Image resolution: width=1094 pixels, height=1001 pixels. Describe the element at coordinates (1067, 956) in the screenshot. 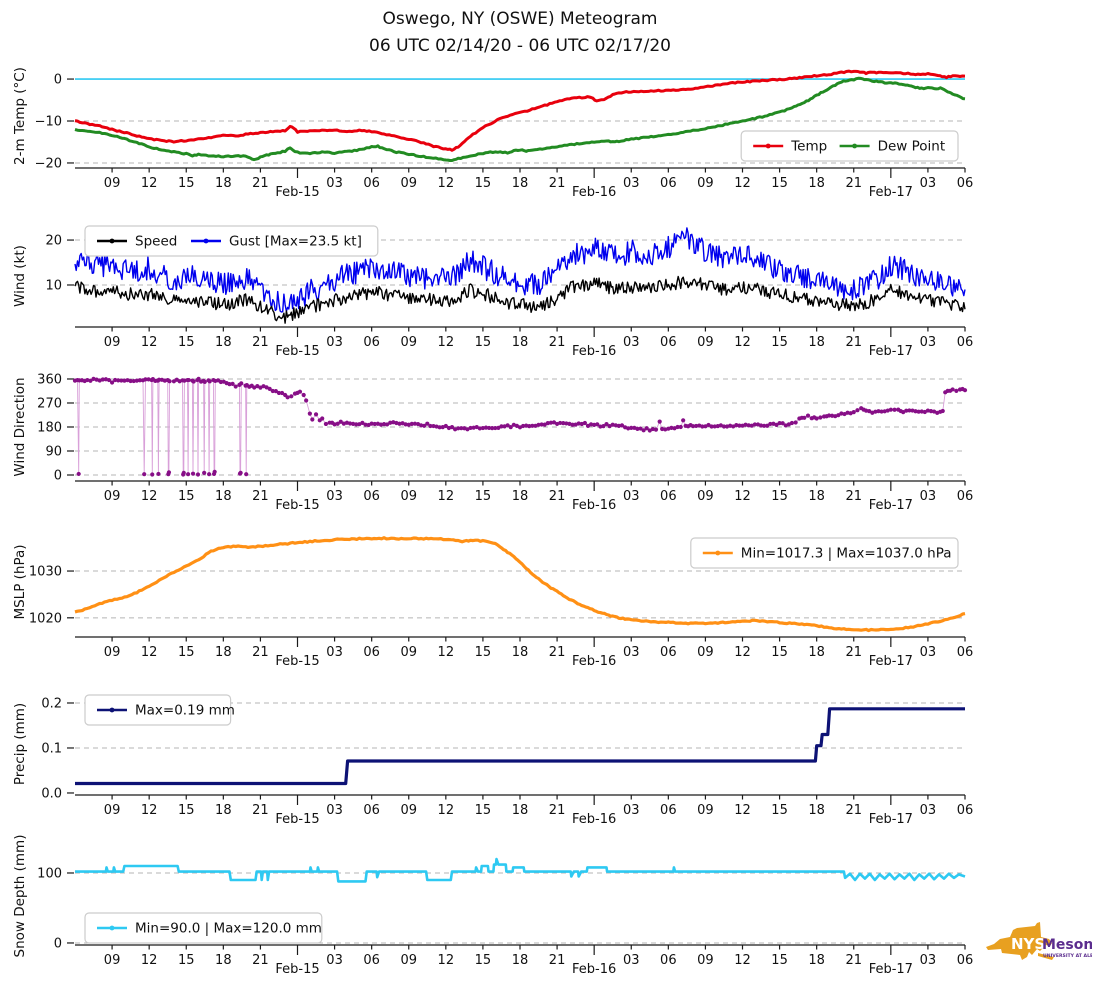

I see `logo-tagline-text: UNIVERSITY AT ALBANY` at that location.